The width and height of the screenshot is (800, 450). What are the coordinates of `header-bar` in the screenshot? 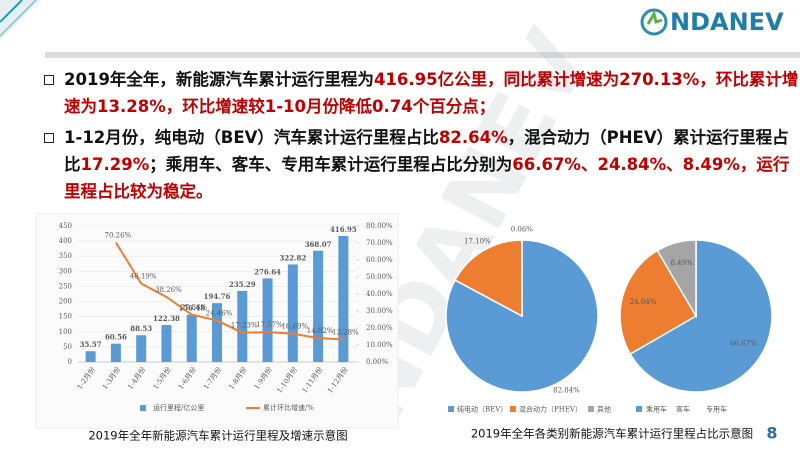 It's located at (422, 55).